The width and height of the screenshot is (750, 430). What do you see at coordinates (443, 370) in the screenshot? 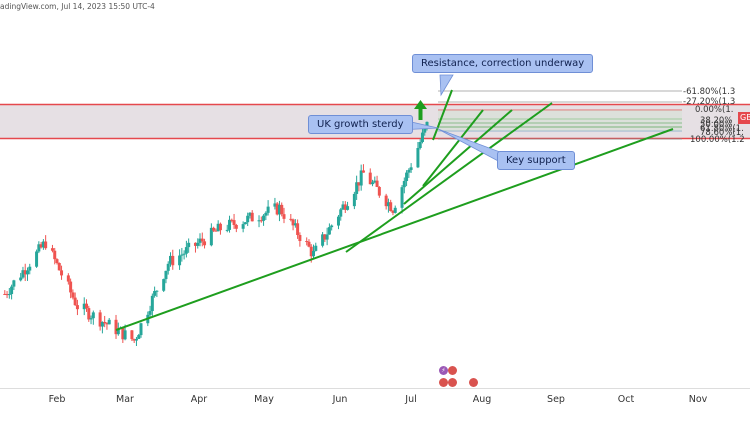
I see `event-lightning-icon: ⚡` at bounding box center [443, 370].